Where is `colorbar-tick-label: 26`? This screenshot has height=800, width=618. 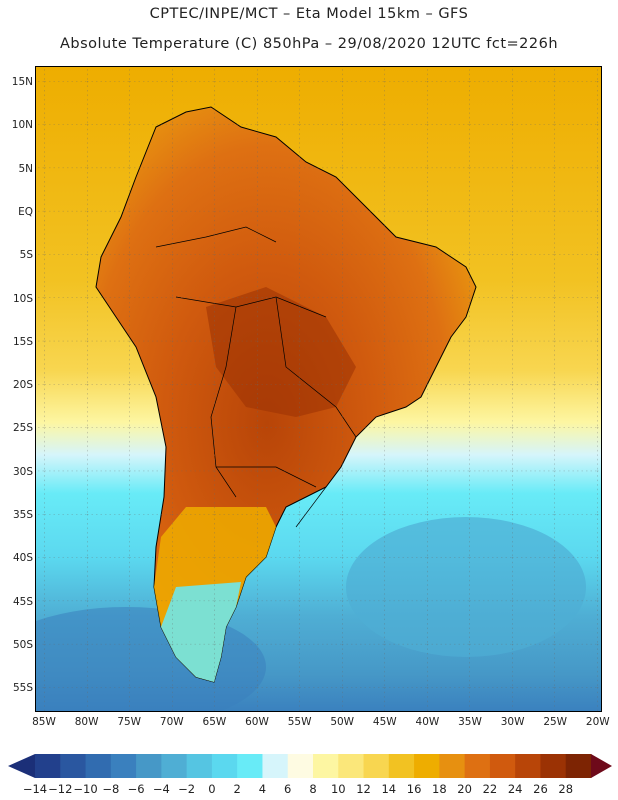
colorbar-tick-label: 26 is located at coordinates (540, 789).